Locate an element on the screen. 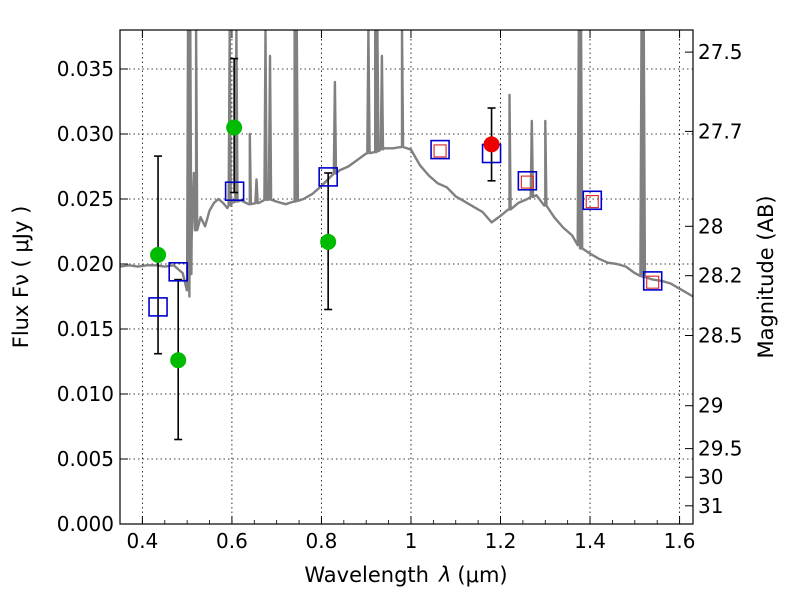 This screenshot has height=600, width=800. y2-tick-label: 30 is located at coordinates (710, 477).